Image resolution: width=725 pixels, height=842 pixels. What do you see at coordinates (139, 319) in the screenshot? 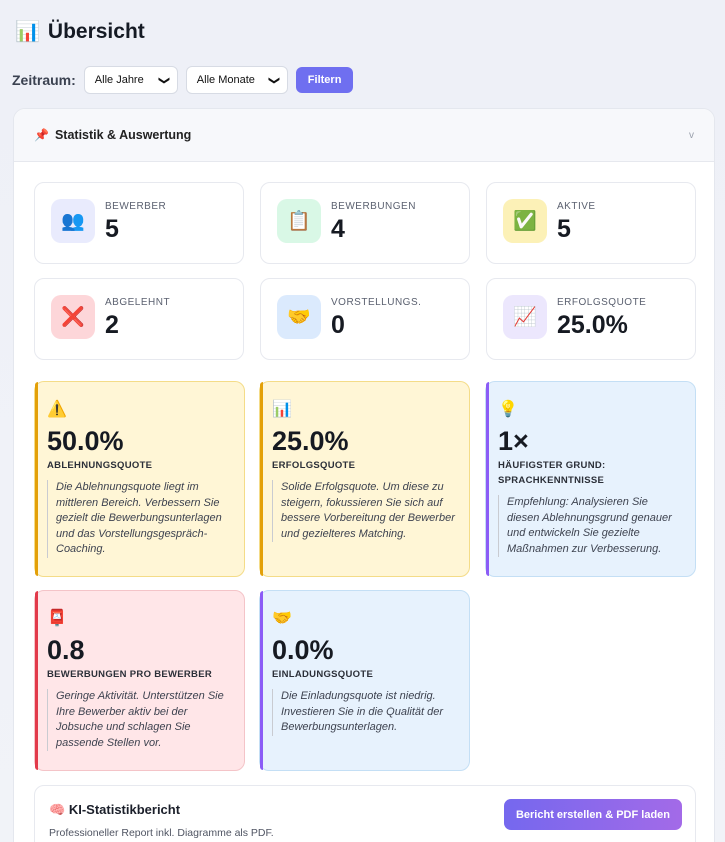
I see `stat-card-rejected: ❌ Abgelehnt 2` at bounding box center [139, 319].